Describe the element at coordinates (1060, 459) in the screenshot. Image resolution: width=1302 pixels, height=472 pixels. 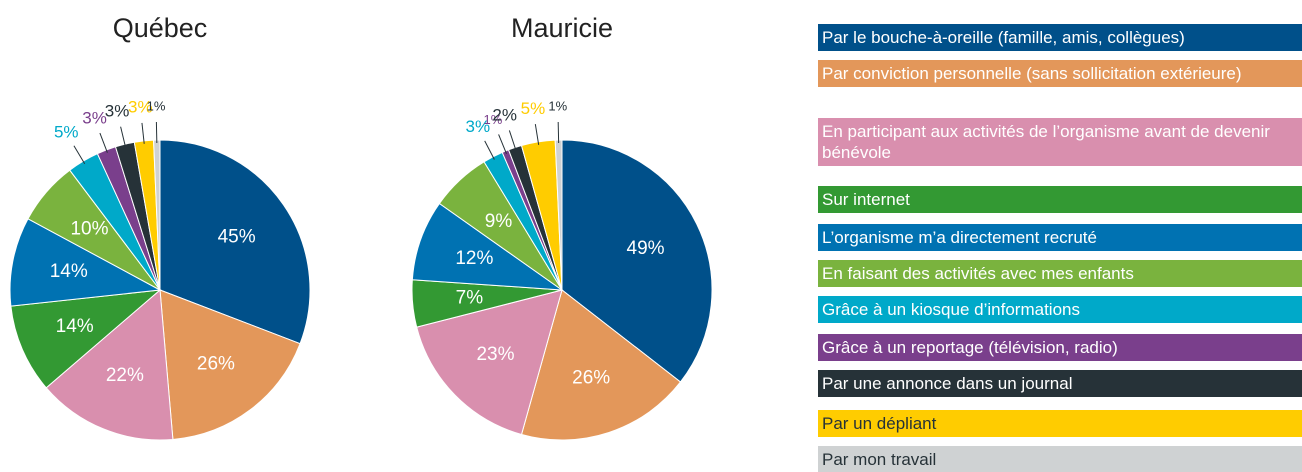
I see `legend-entry: Par mon travail` at that location.